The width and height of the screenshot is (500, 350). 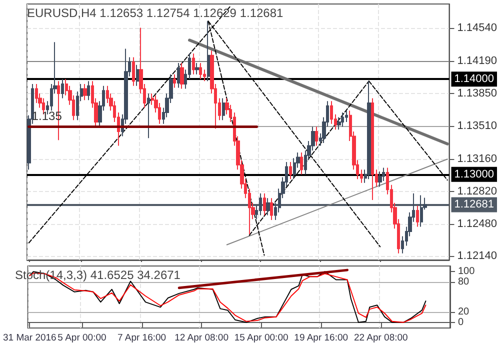 I want to click on y-tick-label: 100, so click(x=467, y=272).